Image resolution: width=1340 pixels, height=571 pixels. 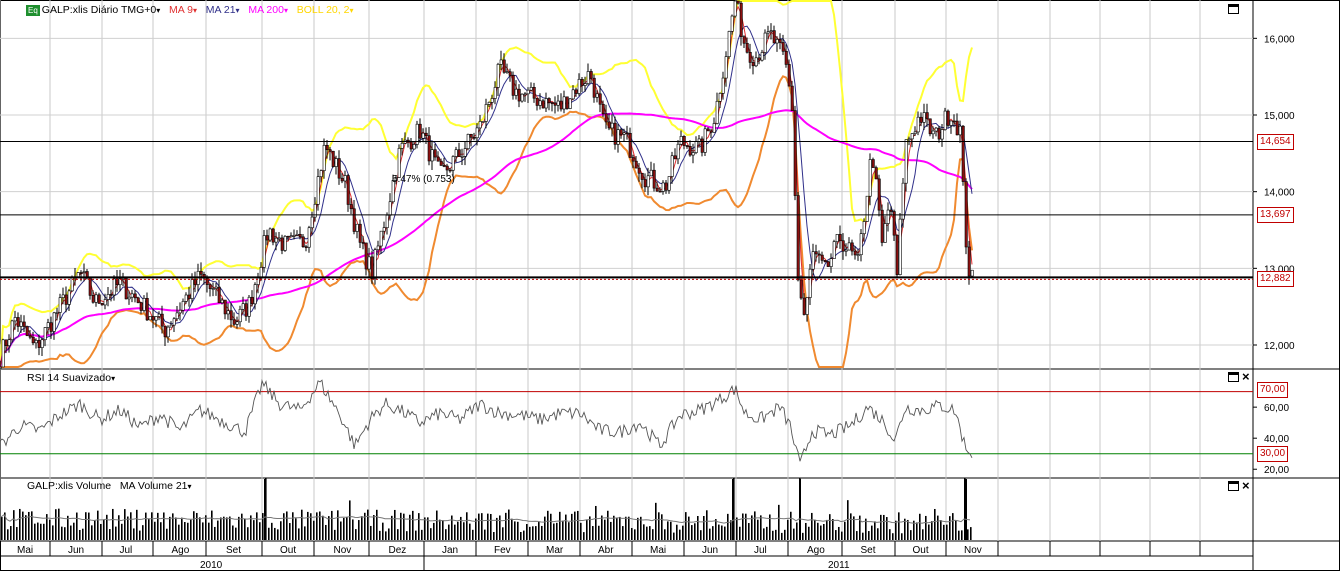 What do you see at coordinates (220, 10) in the screenshot?
I see `ma21-label: MA 21` at bounding box center [220, 10].